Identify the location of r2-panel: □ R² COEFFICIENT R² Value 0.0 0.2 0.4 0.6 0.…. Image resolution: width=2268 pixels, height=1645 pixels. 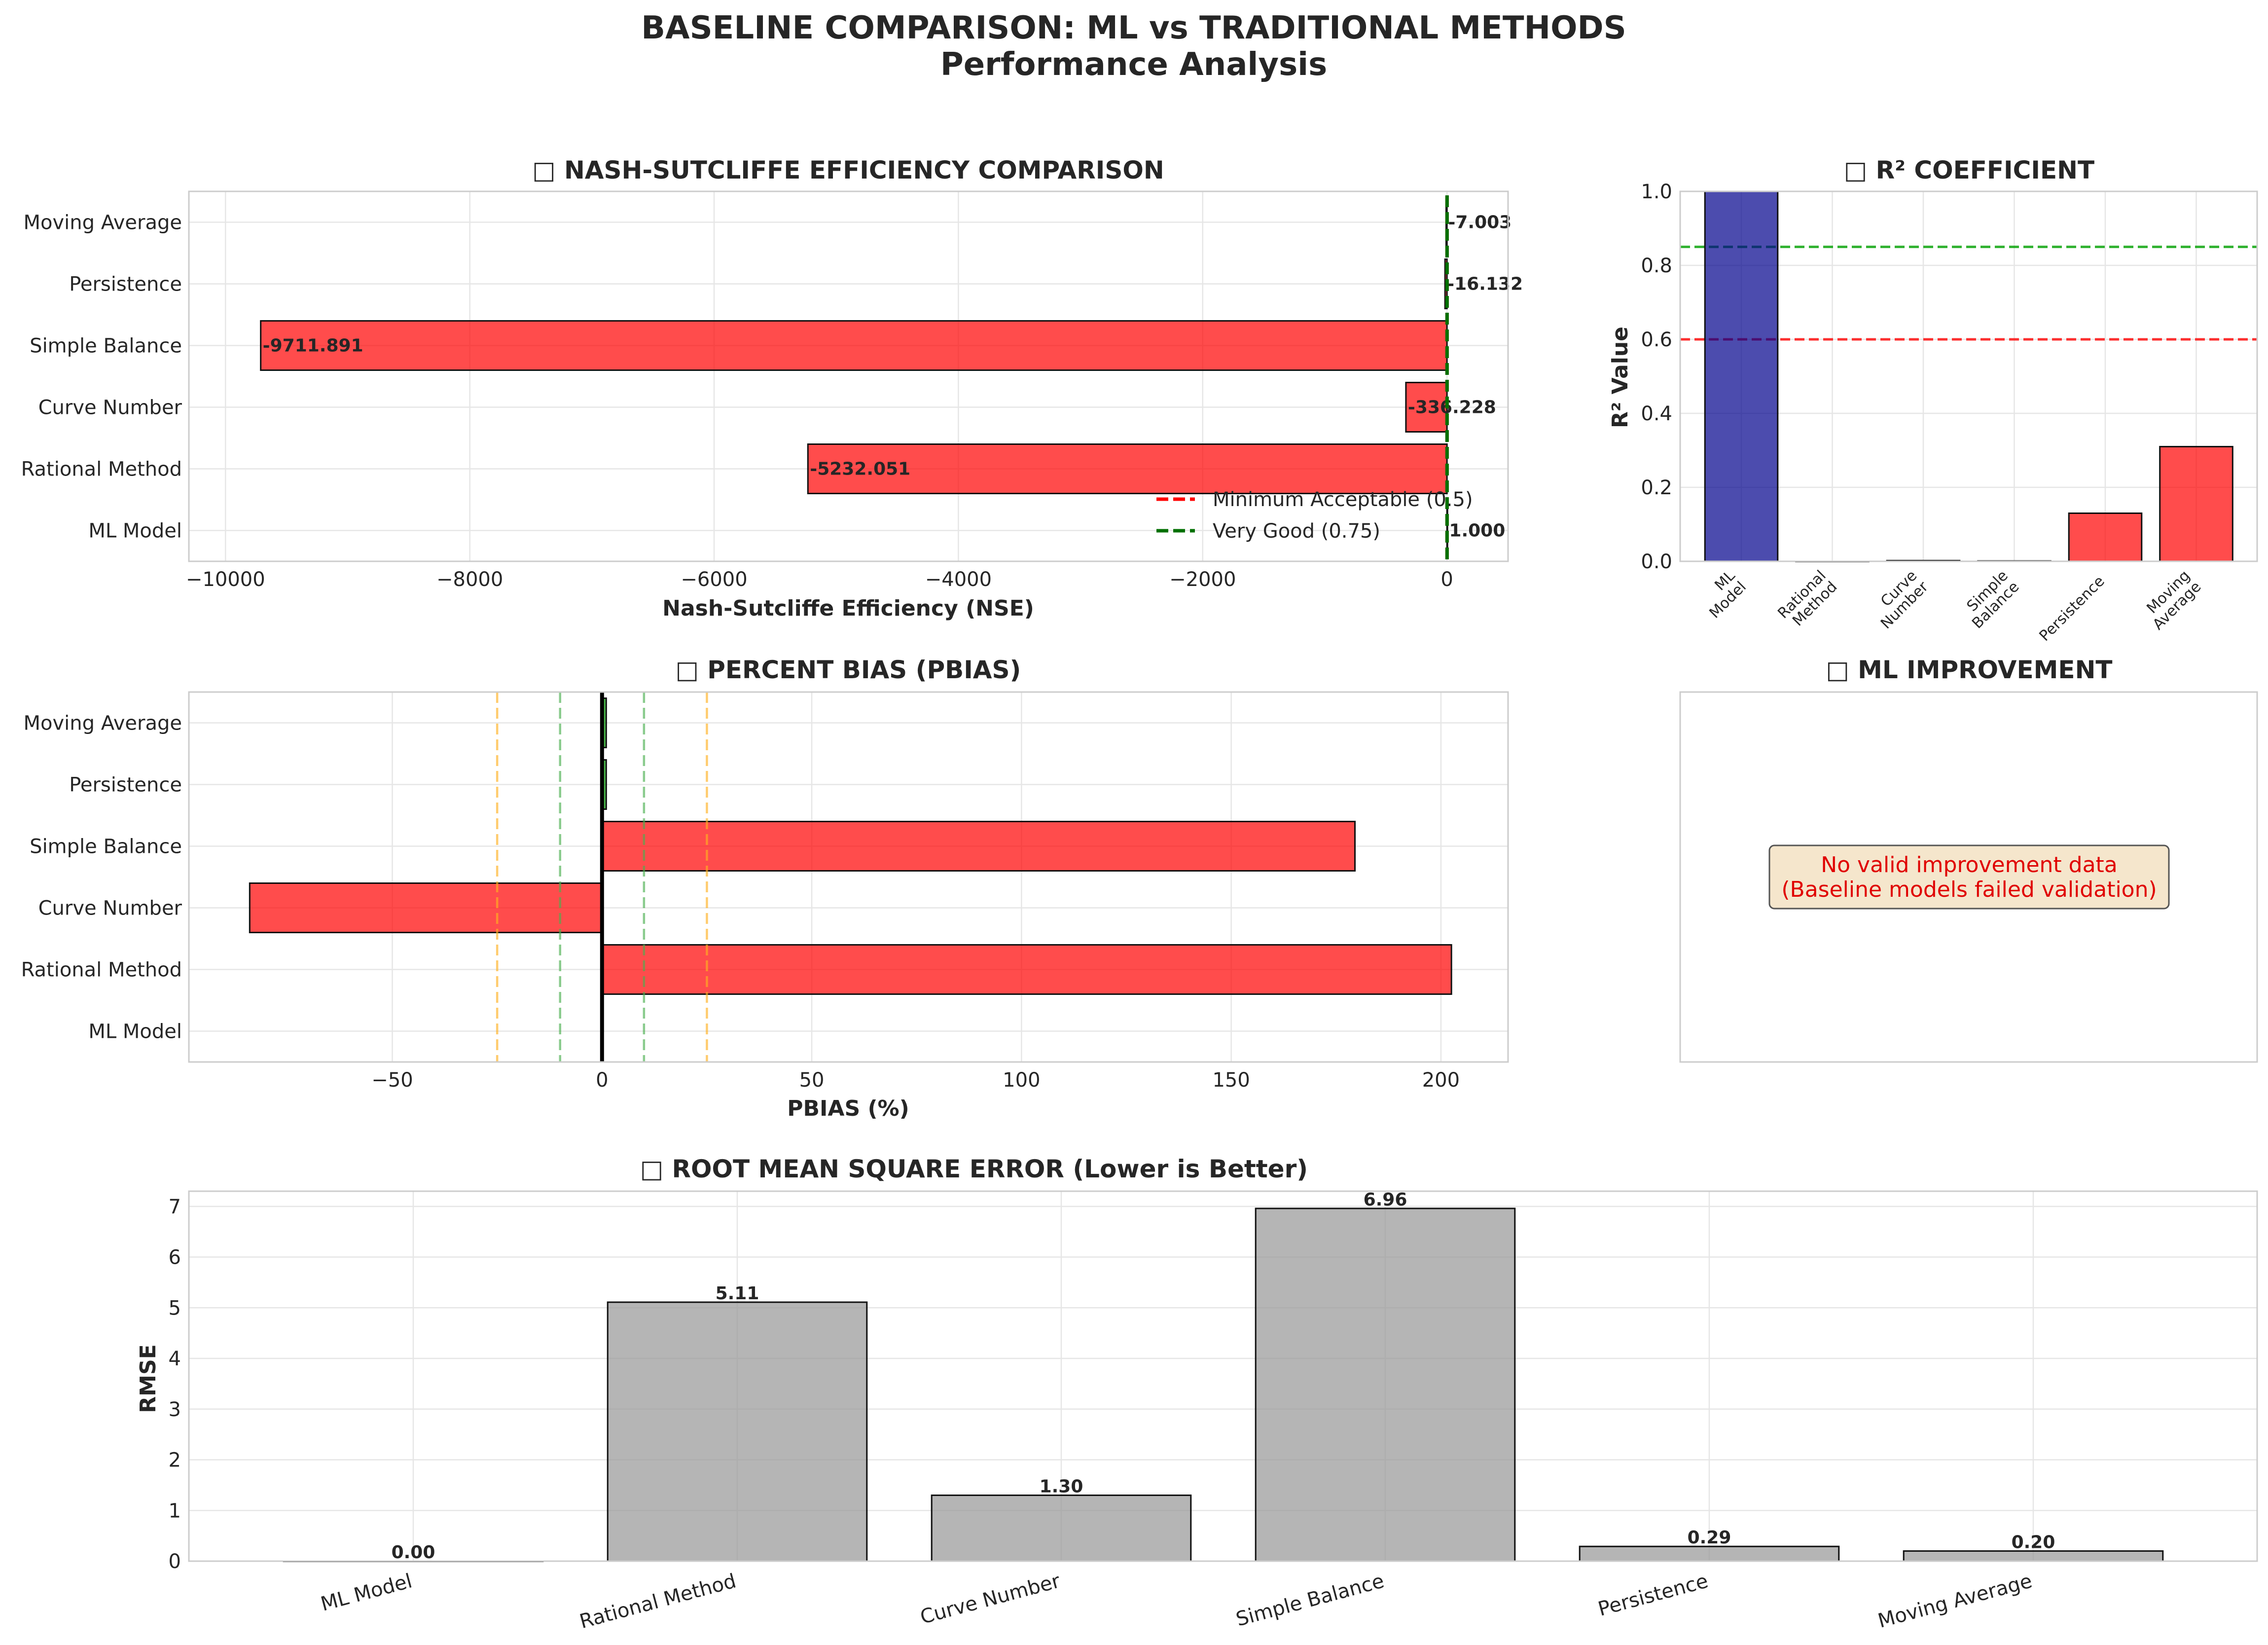
(1933, 400).